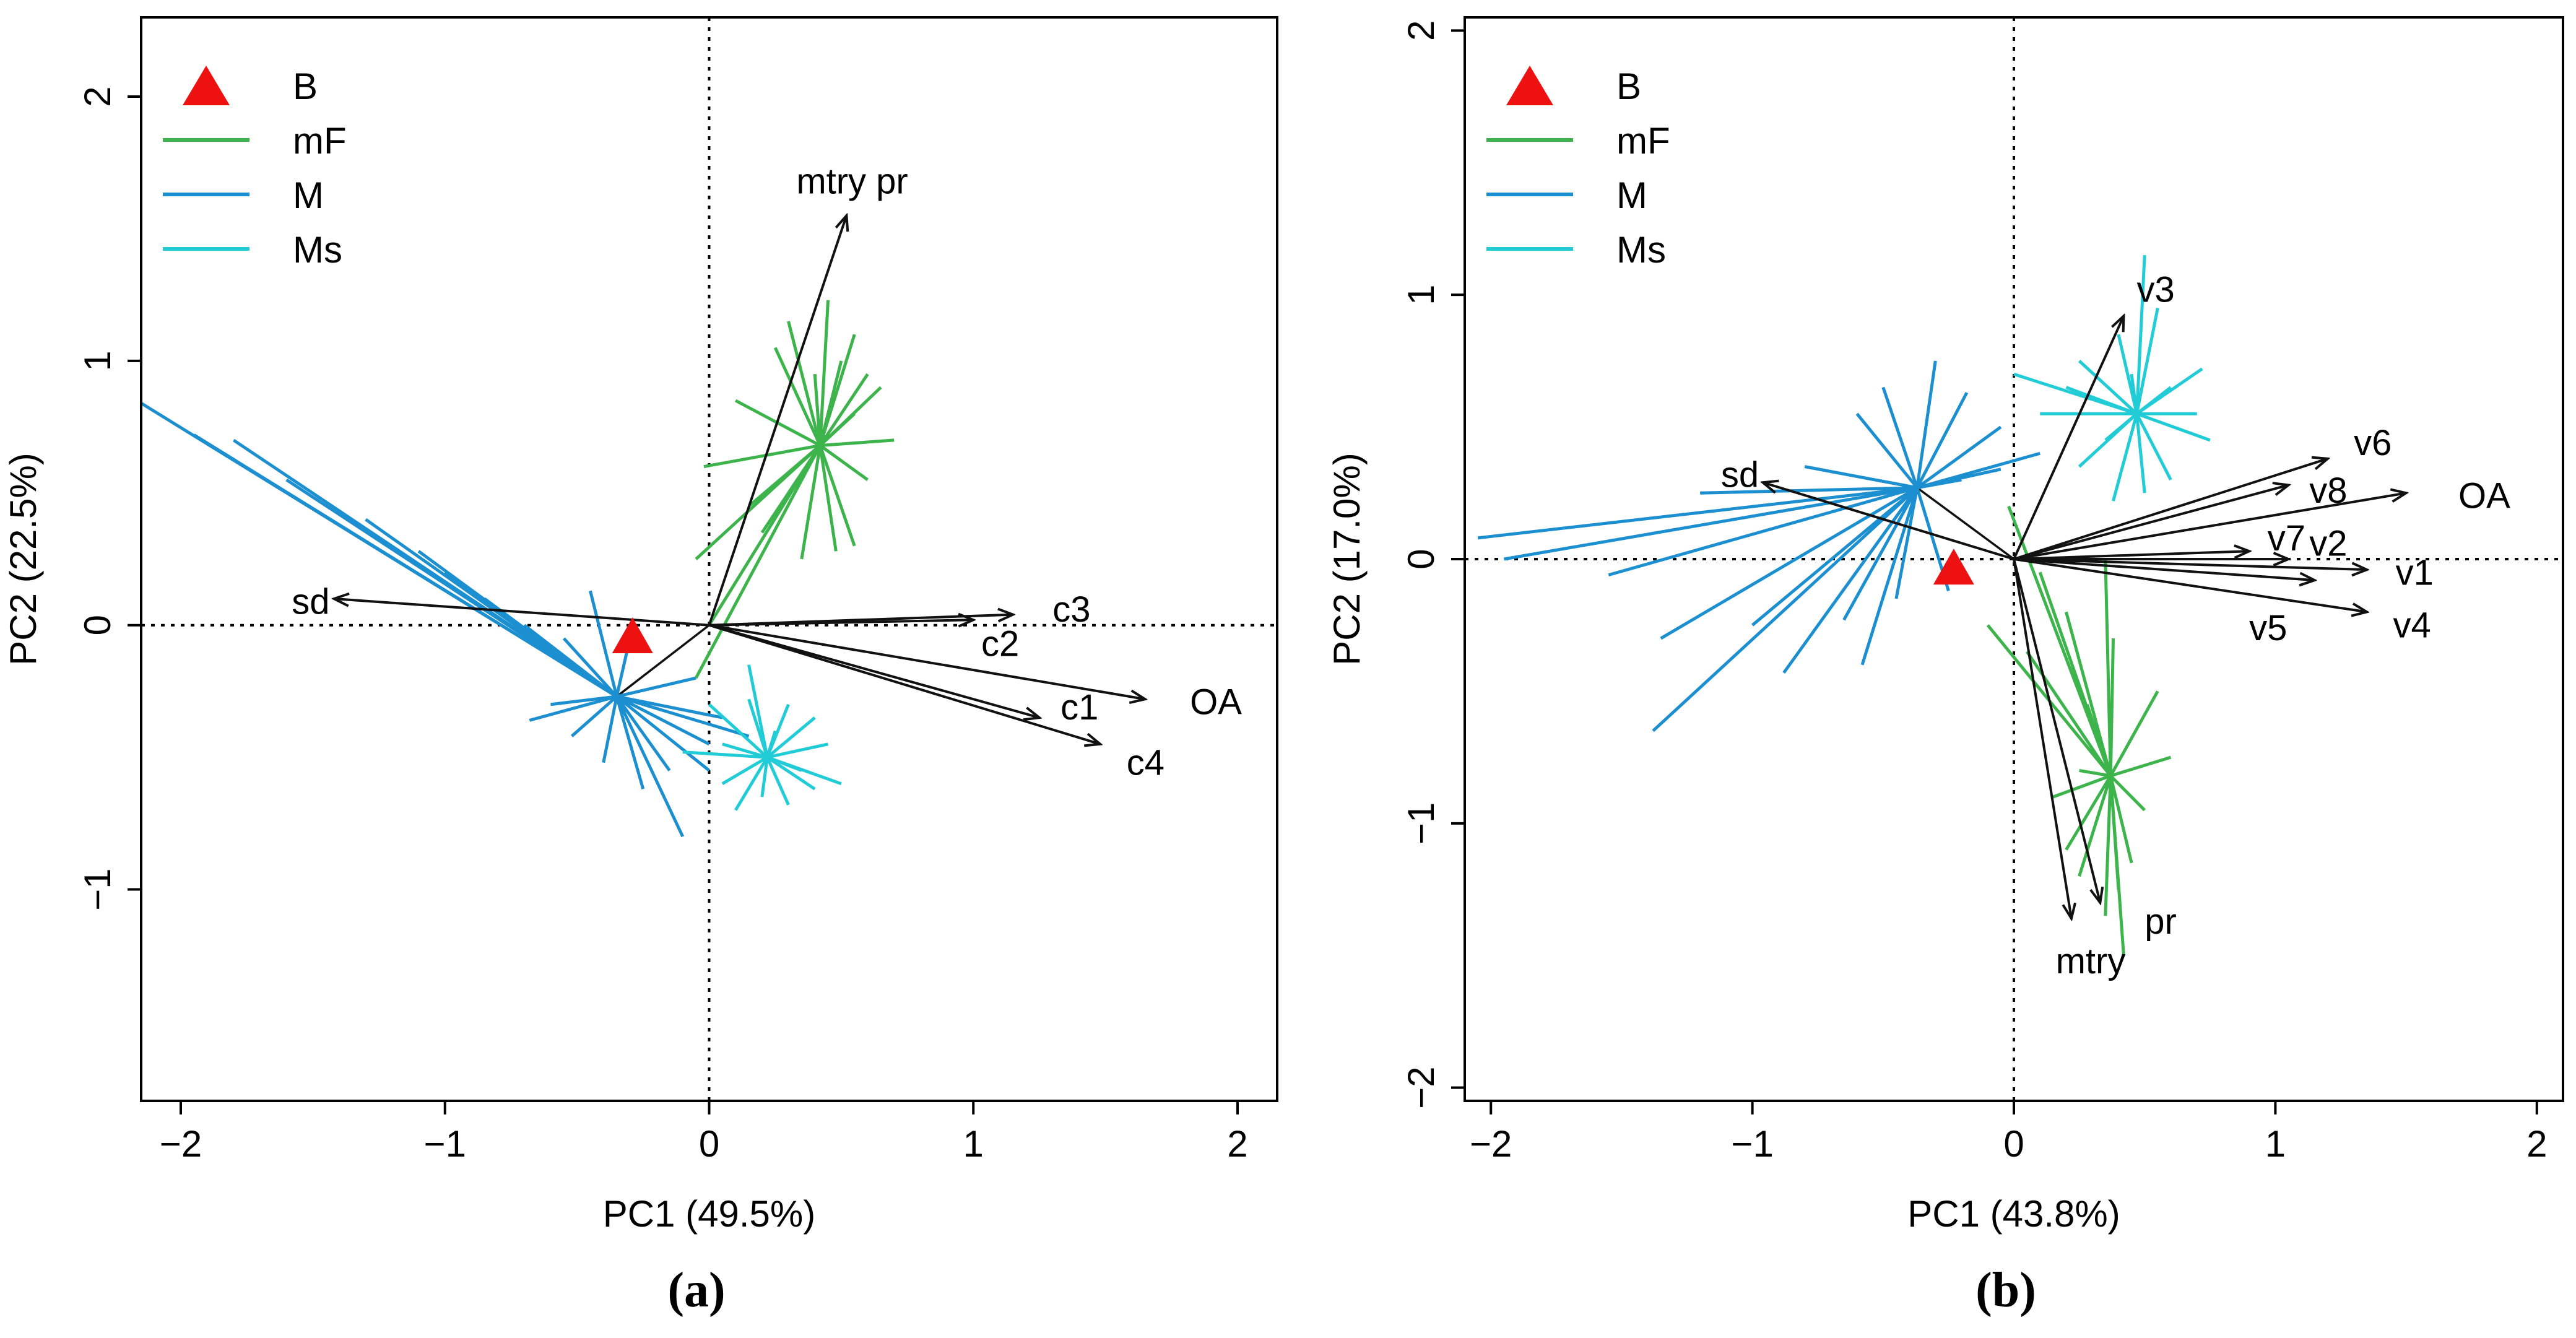  What do you see at coordinates (1421, 294) in the screenshot?
I see `y-tick-label-b-3: 1` at bounding box center [1421, 294].